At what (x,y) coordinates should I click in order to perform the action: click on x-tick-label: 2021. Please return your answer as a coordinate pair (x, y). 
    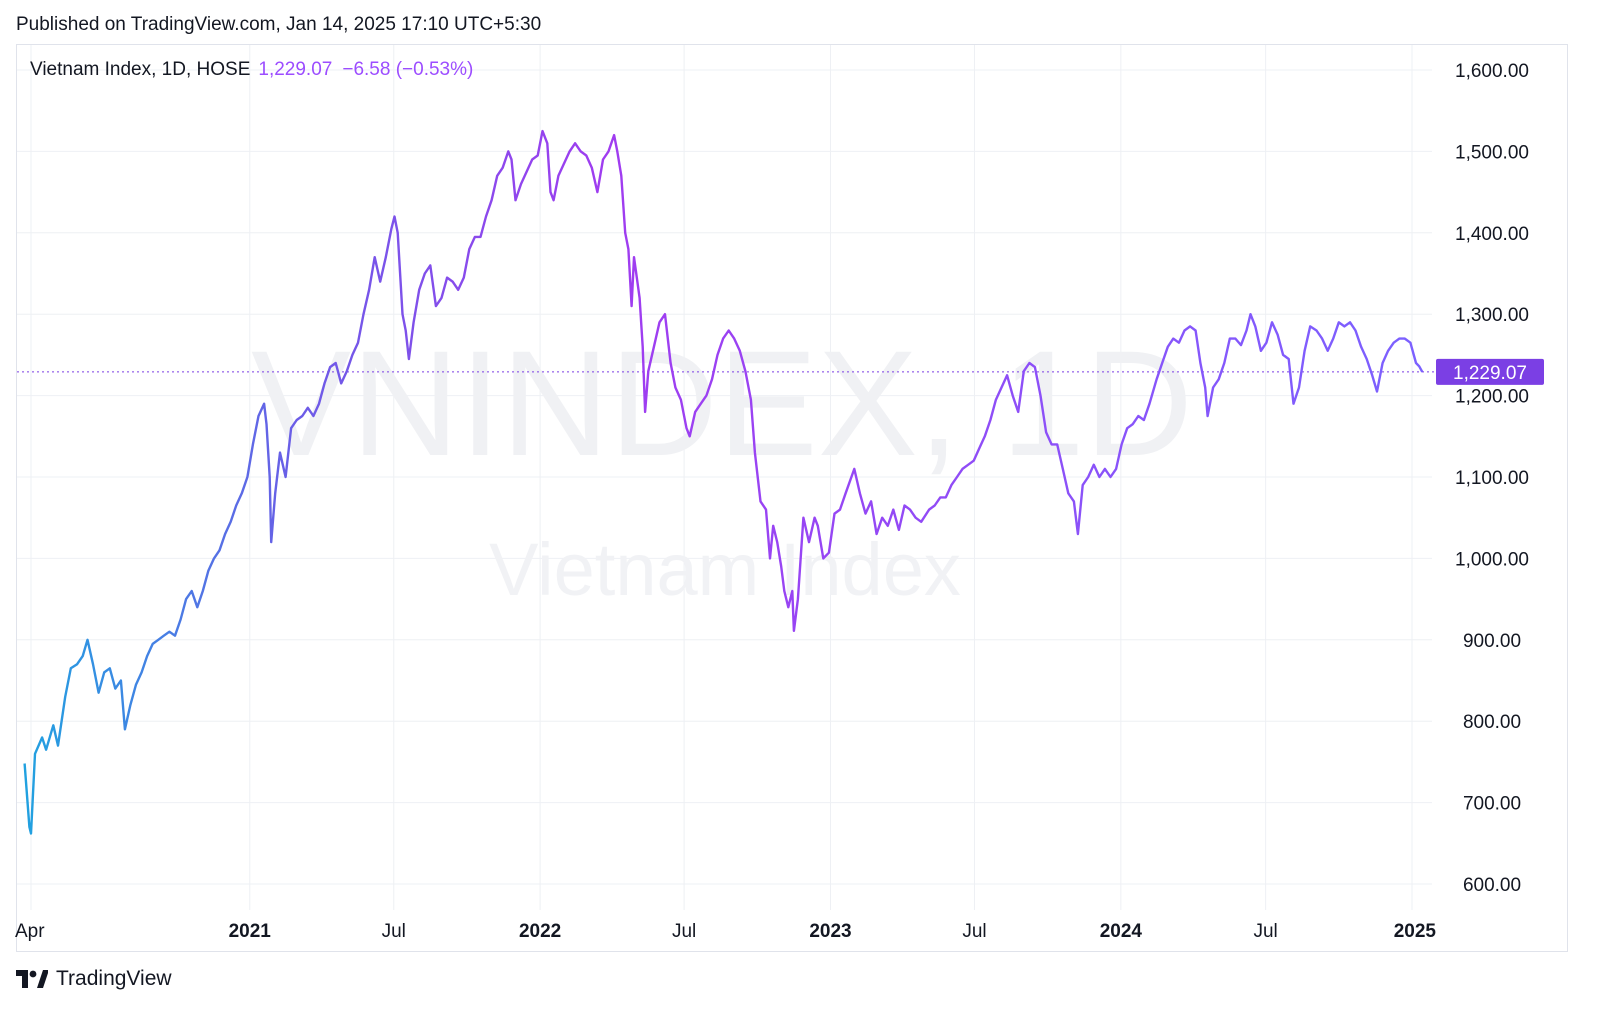
    Looking at the image, I should click on (250, 931).